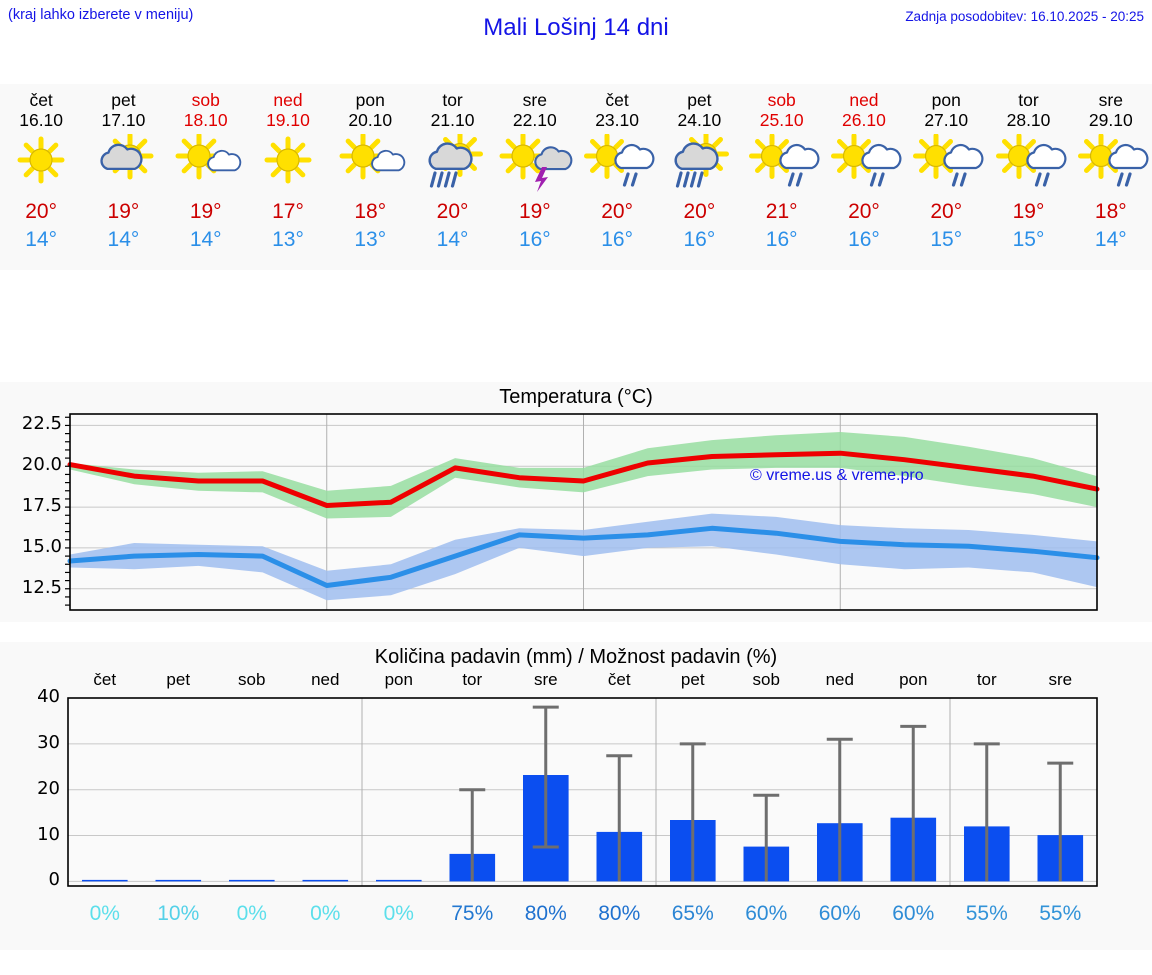  I want to click on day-date: 17.10, so click(123, 120).